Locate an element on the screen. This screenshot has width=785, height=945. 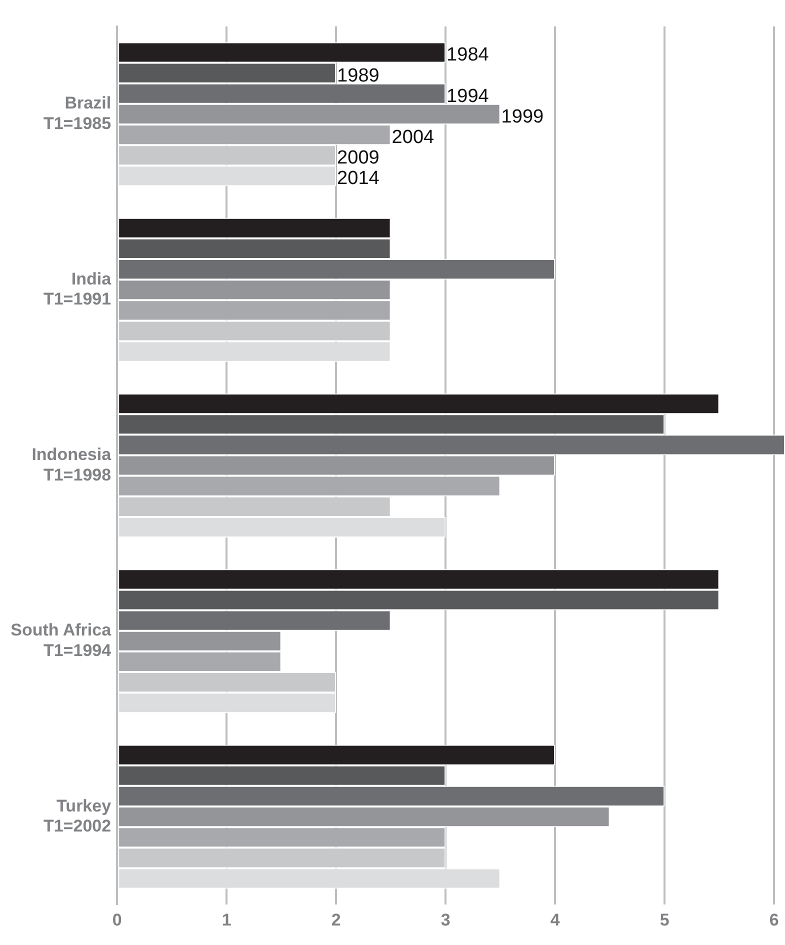
y-tick-label: Brazil T1=1985 is located at coordinates (77, 114).